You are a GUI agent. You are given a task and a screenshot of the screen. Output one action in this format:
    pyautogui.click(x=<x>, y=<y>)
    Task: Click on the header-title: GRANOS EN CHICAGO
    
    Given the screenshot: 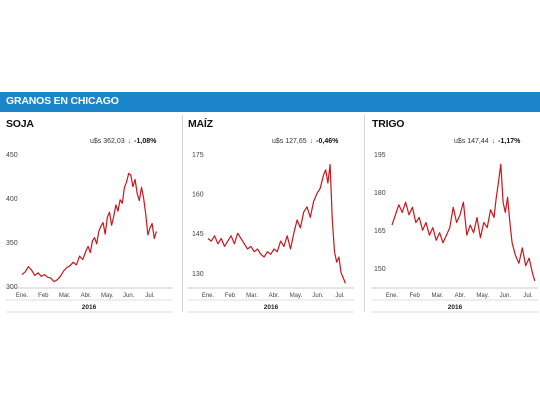 What is the action you would take?
    pyautogui.click(x=62, y=101)
    